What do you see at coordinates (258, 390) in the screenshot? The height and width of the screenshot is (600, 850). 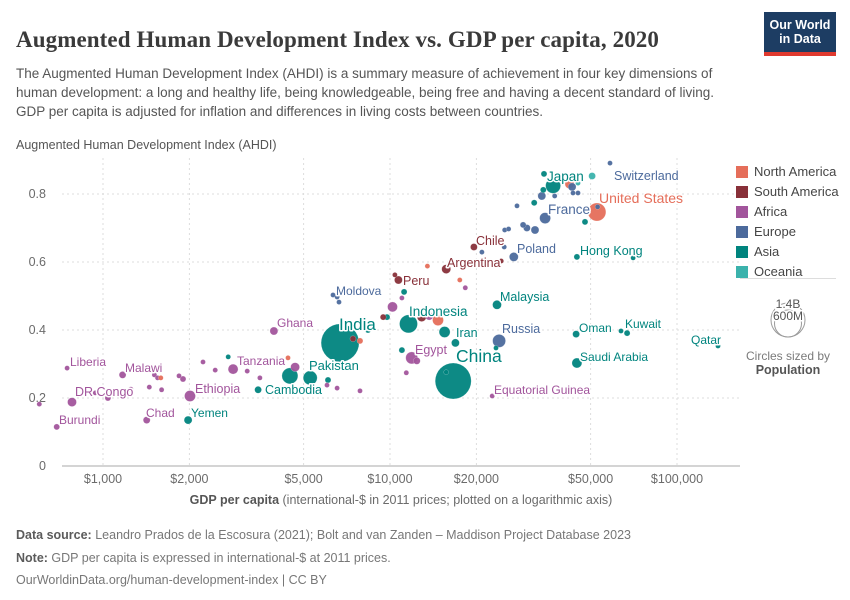 I see `data-point-cambodia` at bounding box center [258, 390].